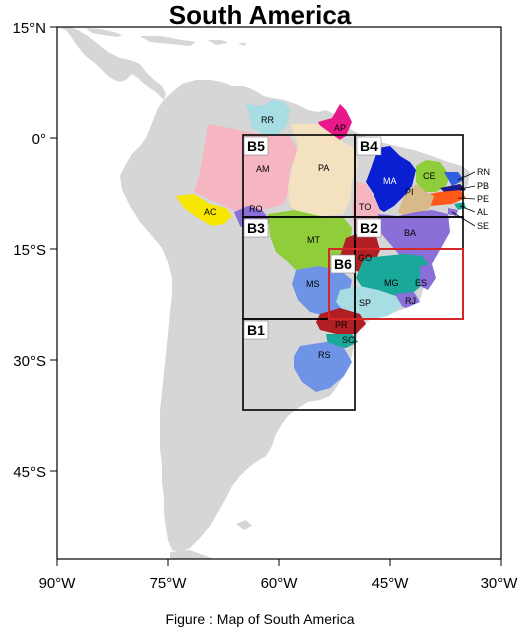  Describe the element at coordinates (340, 128) in the screenshot. I see `state-label-ap: AP` at that location.